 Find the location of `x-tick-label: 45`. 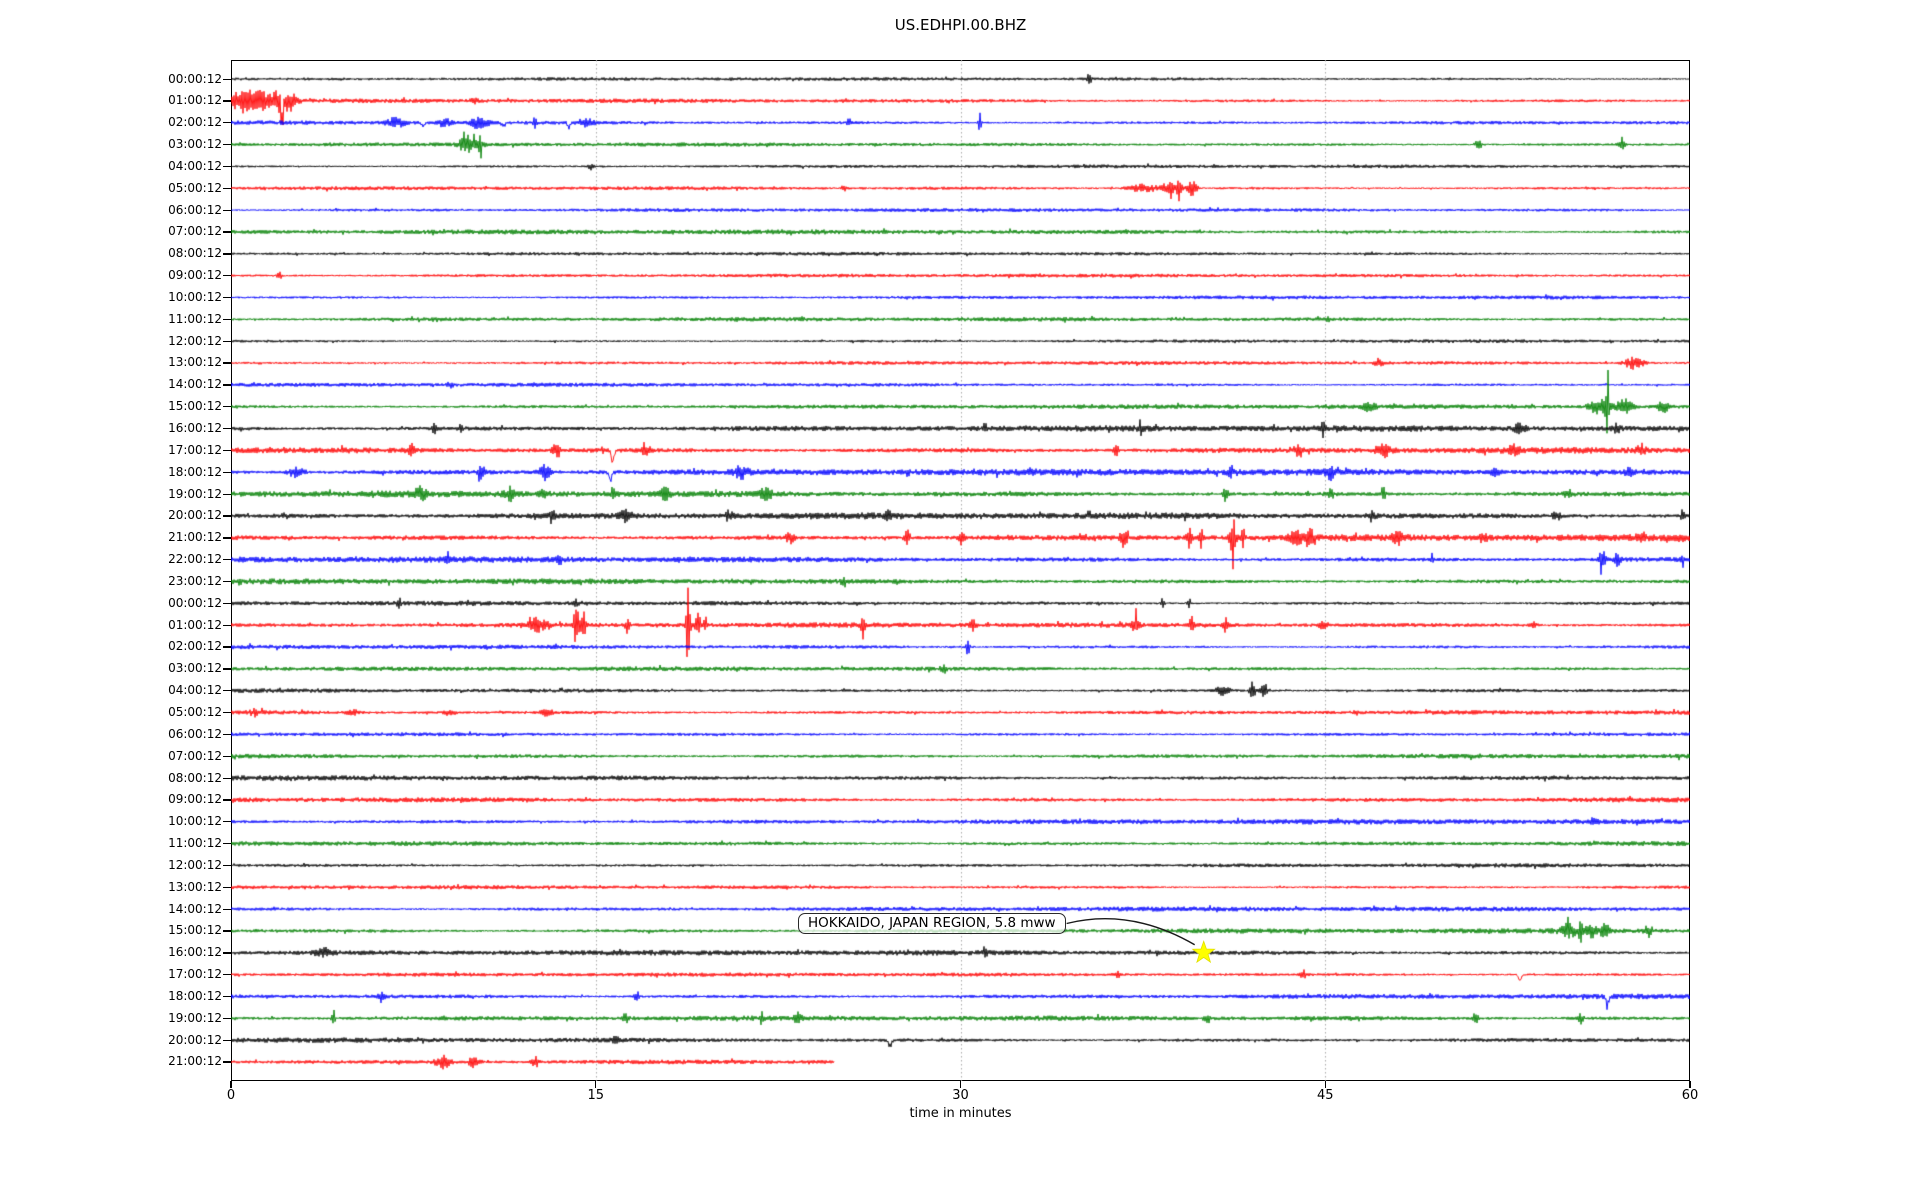

x-tick-label: 45 is located at coordinates (1325, 1095).